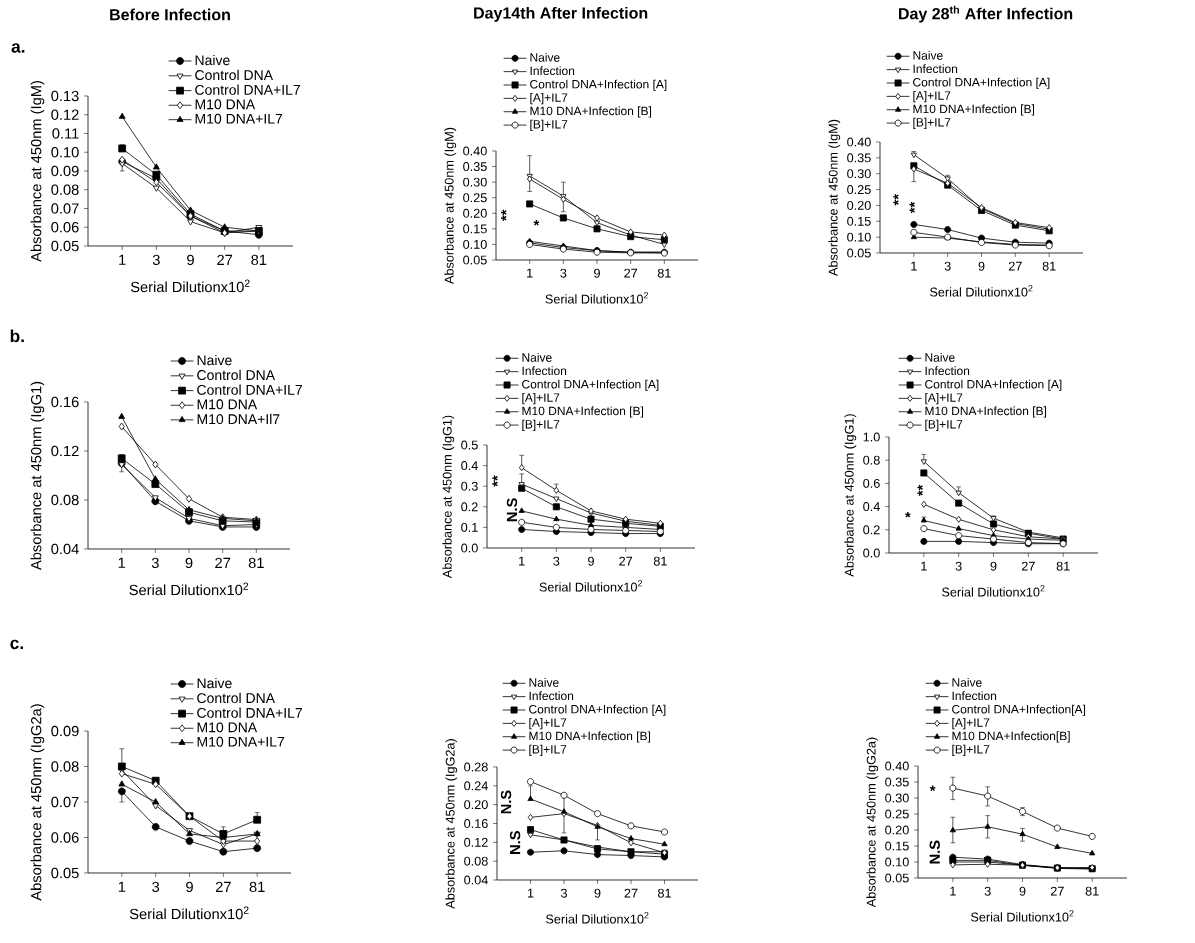 This screenshot has height=943, width=1195. What do you see at coordinates (971, 750) in the screenshot?
I see `legend-label: [B]+IL7` at bounding box center [971, 750].